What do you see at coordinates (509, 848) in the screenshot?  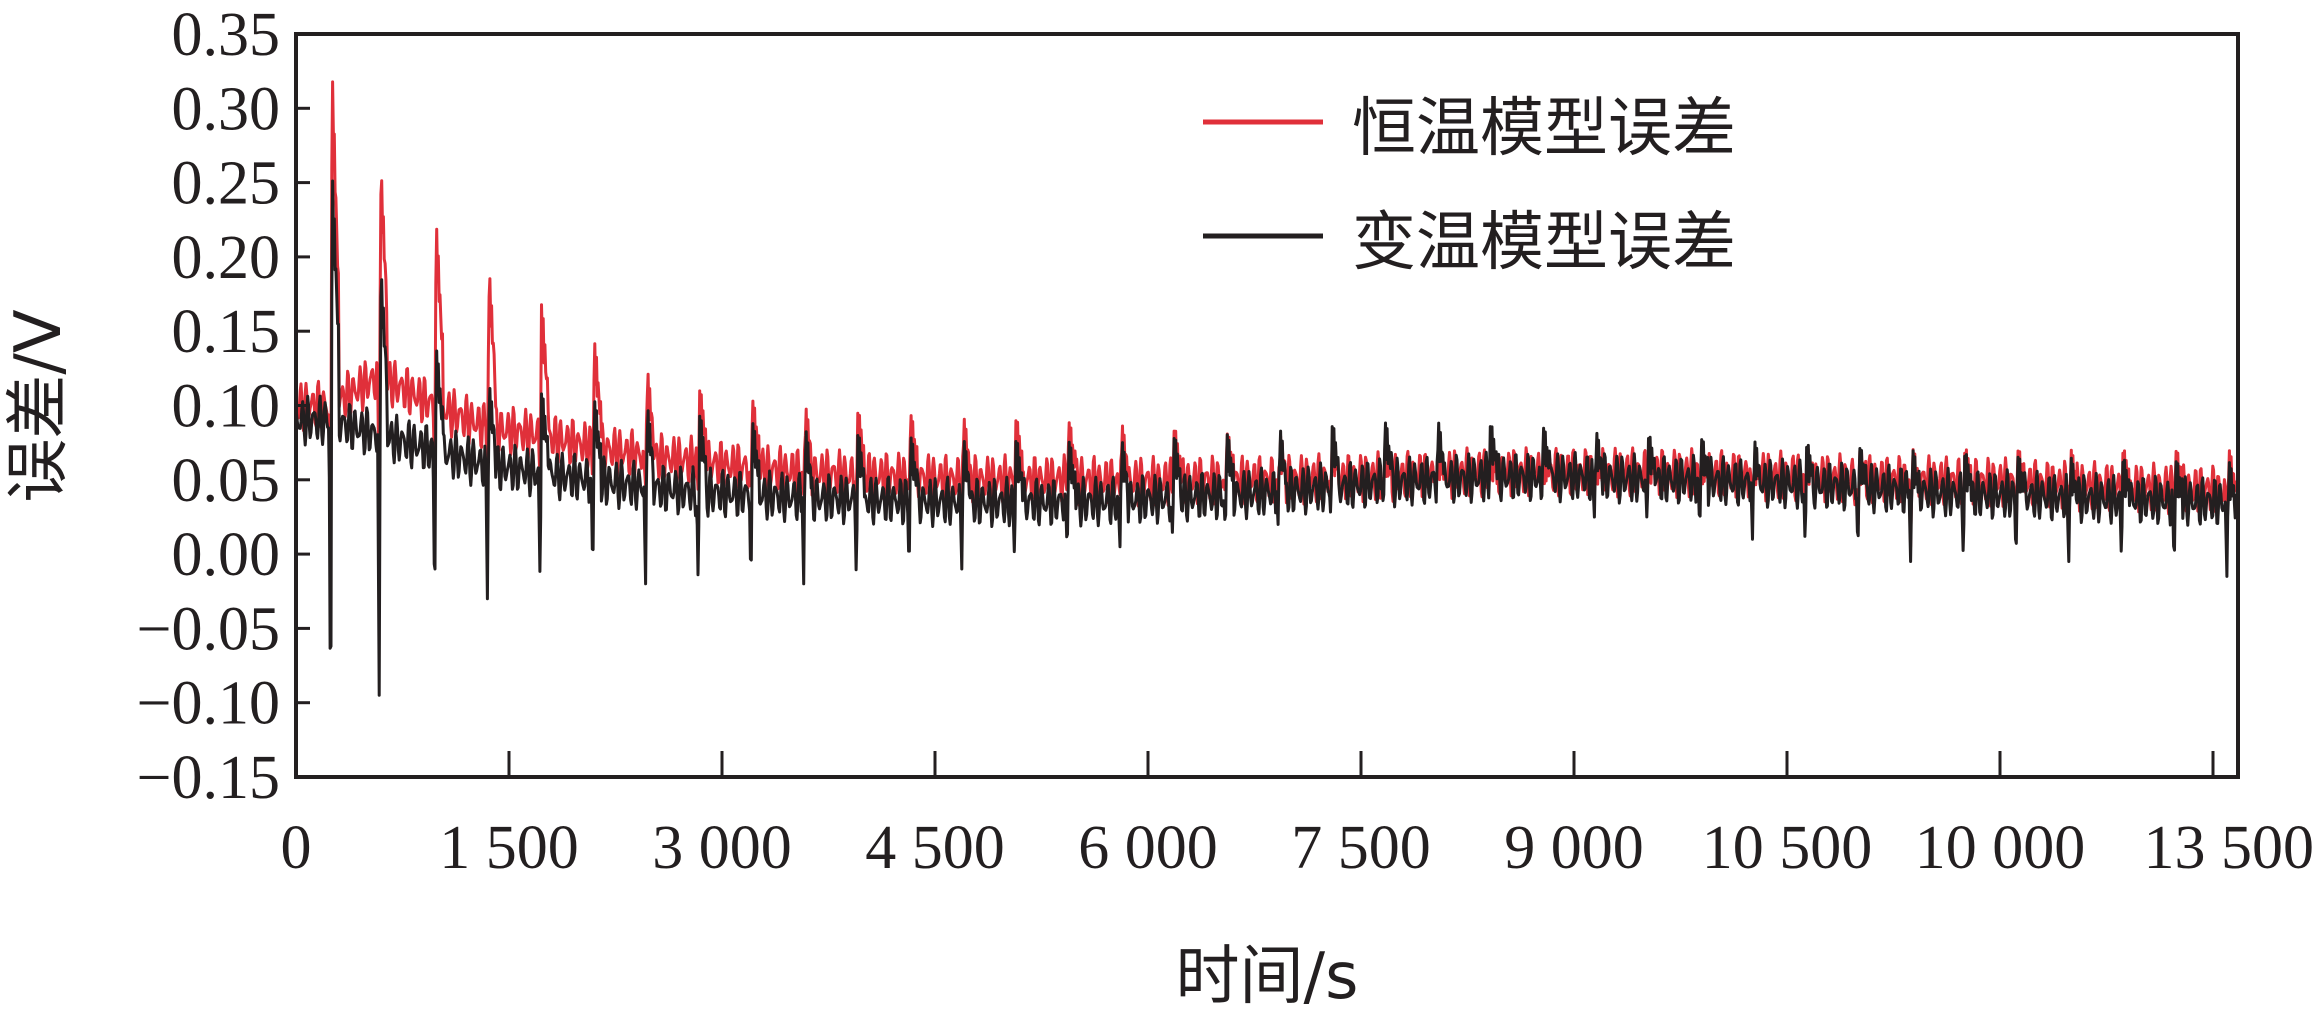 I see `x-tick-label: 1 500` at bounding box center [509, 848].